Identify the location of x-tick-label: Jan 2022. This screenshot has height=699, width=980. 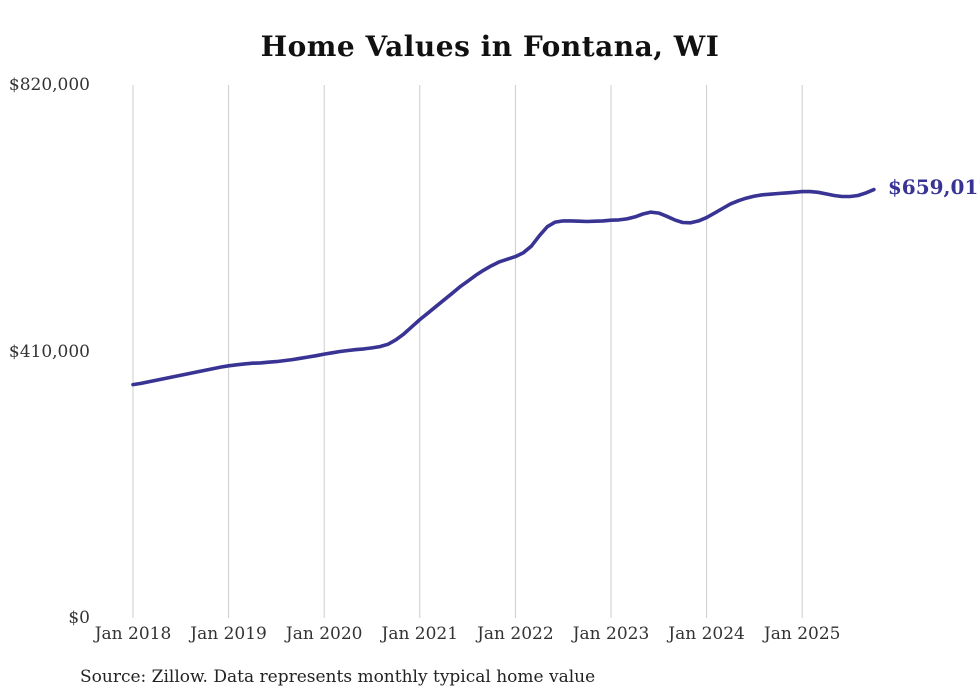
(515, 634).